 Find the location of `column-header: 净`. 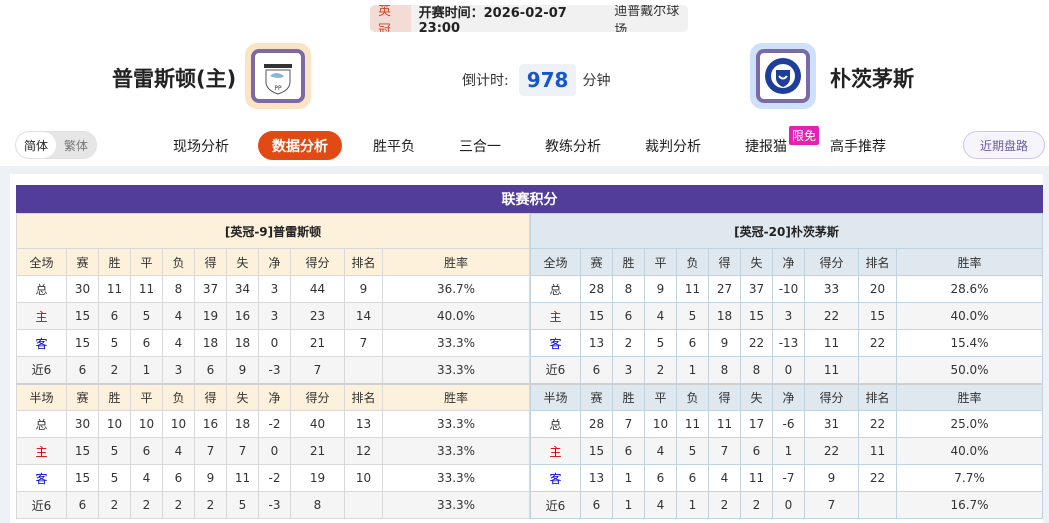

column-header: 净 is located at coordinates (788, 262).